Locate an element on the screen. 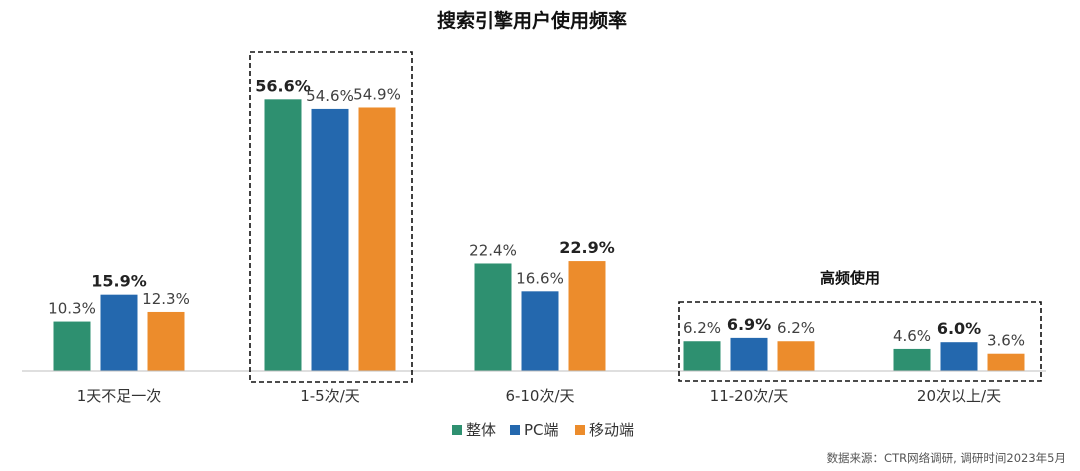  legend-label-series-2: PC端 is located at coordinates (541, 430).